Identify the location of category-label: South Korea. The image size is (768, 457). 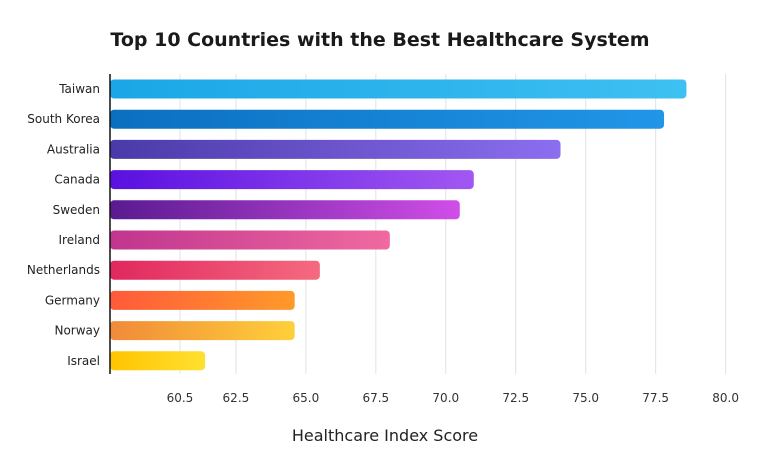
(63, 119).